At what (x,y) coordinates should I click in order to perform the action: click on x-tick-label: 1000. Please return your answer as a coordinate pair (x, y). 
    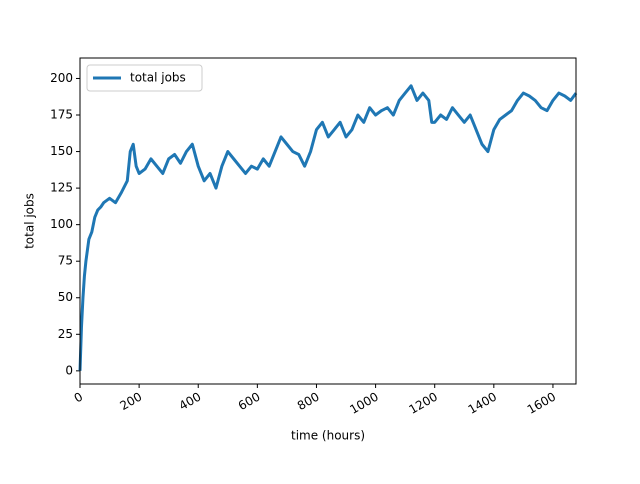
    Looking at the image, I should click on (363, 403).